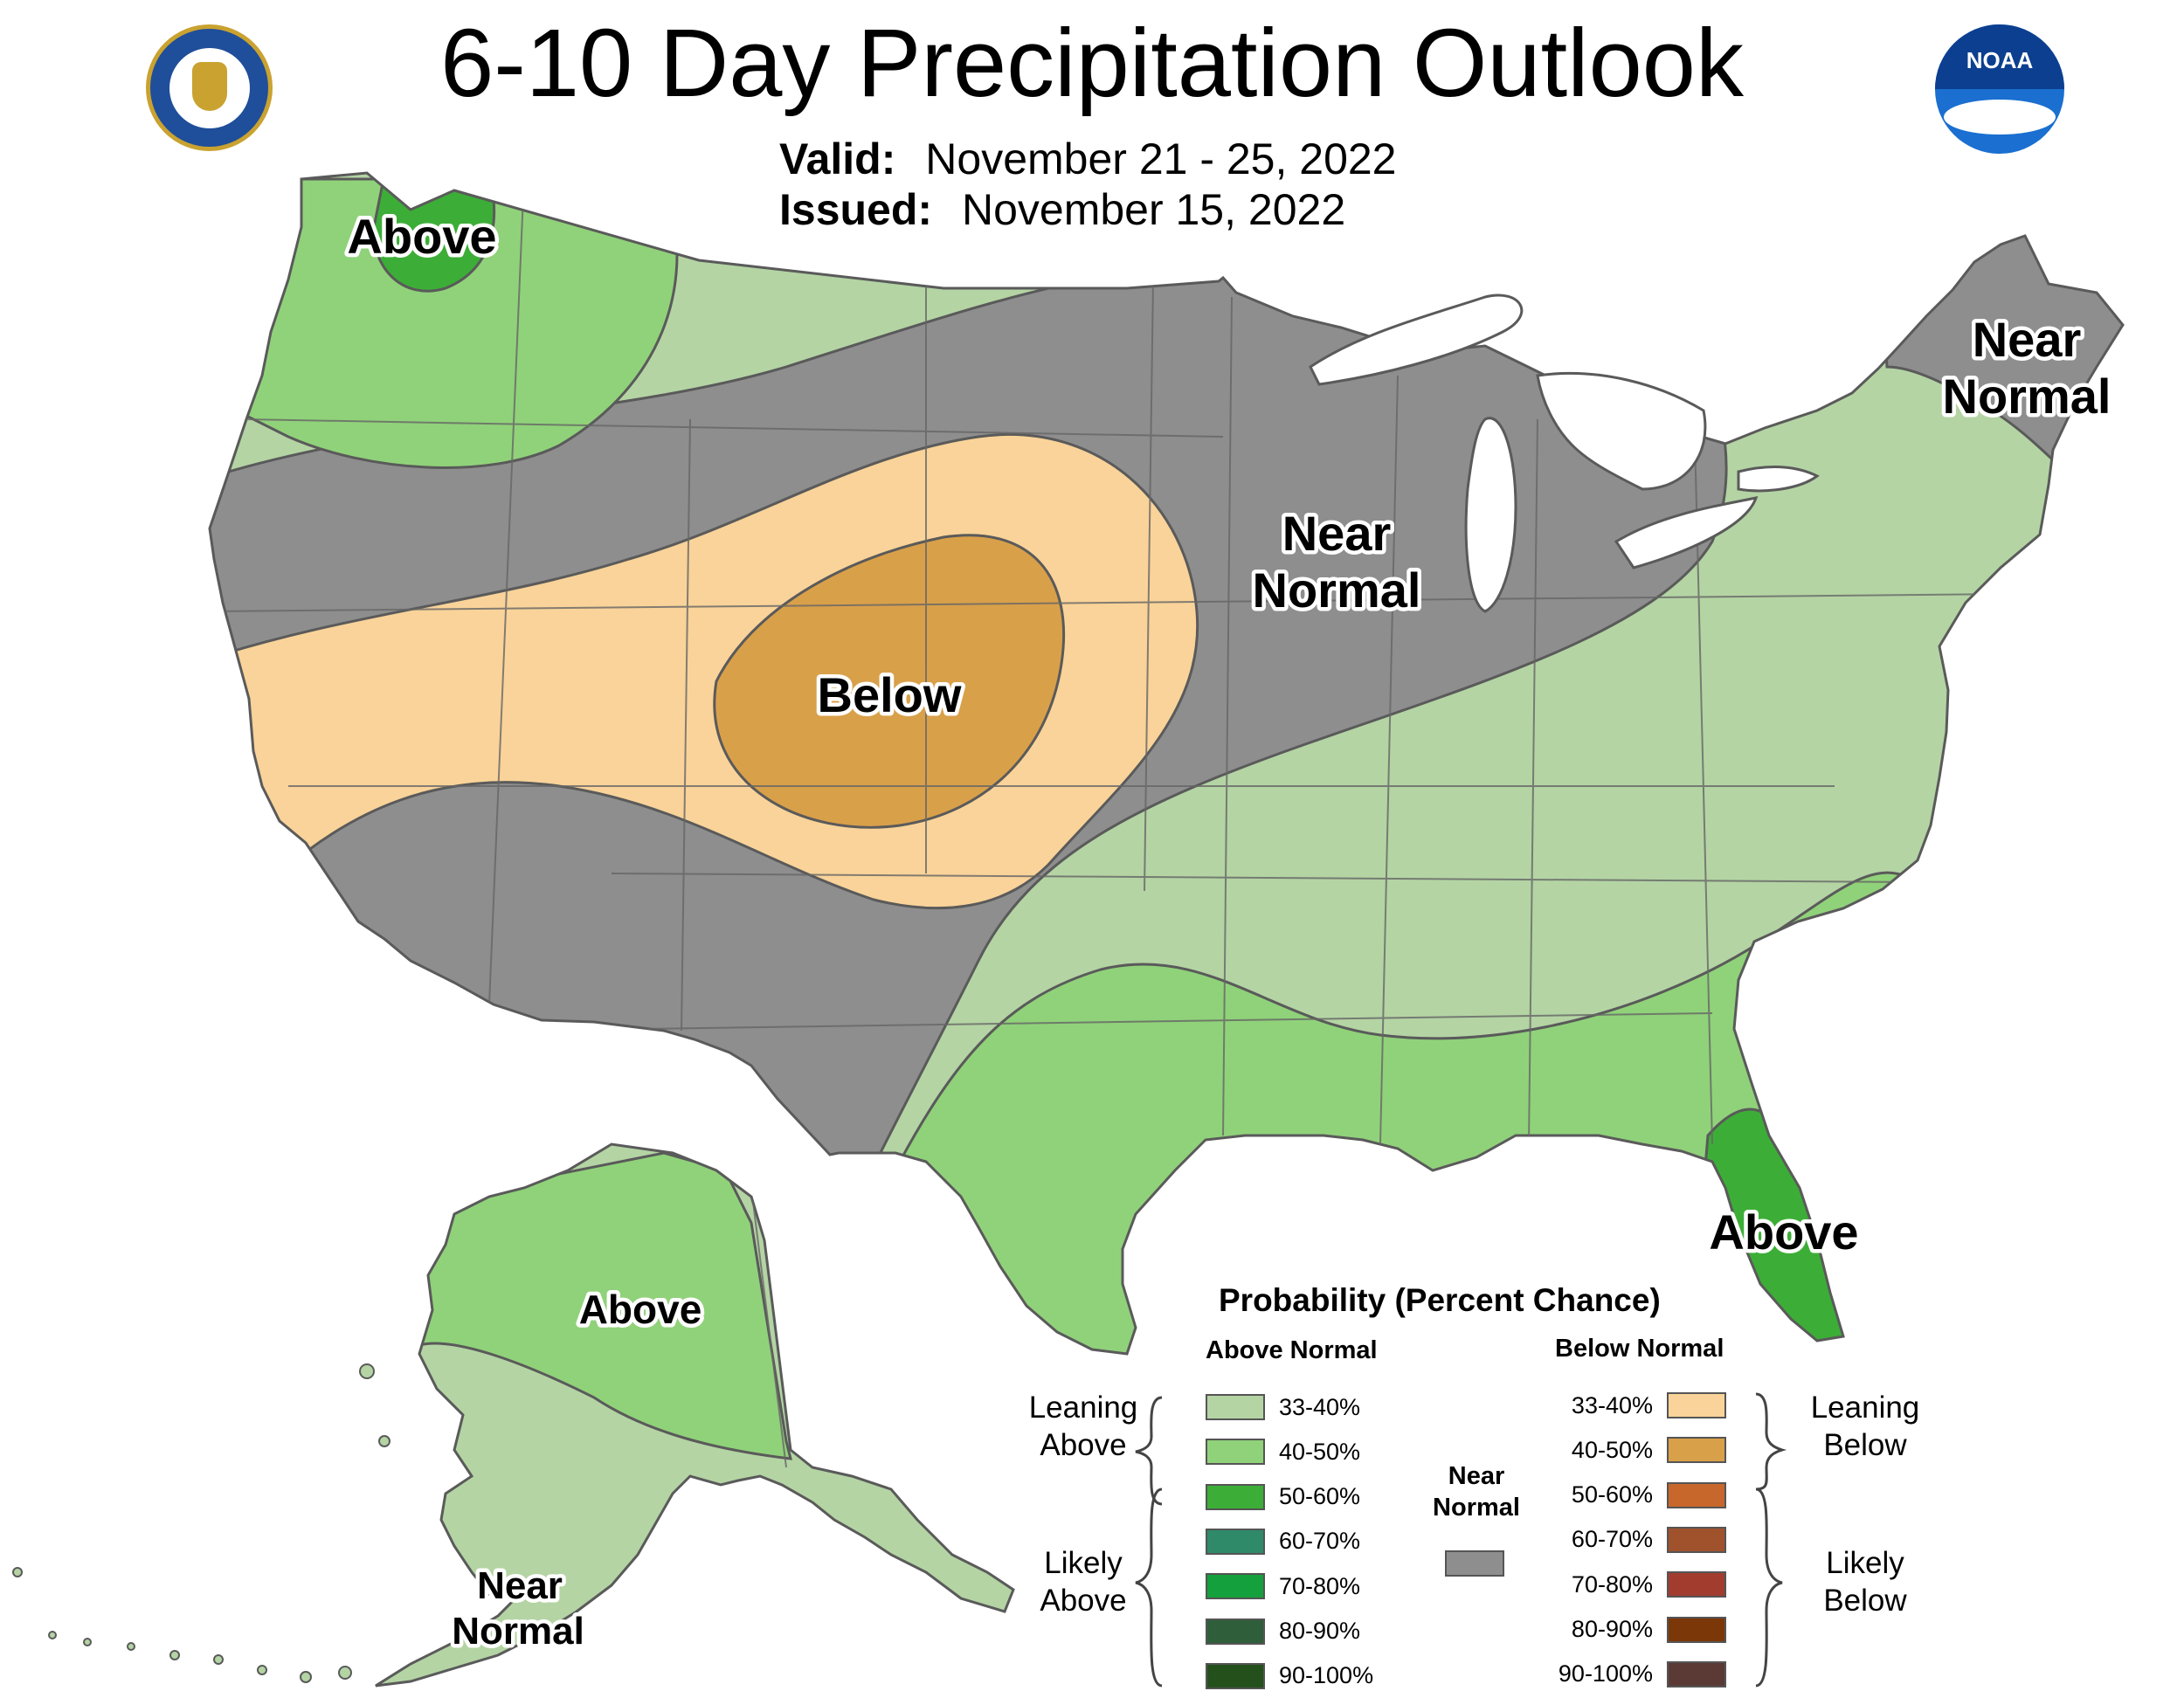 The height and width of the screenshot is (1691, 2184). I want to click on legend-below-row-1: 40-50%, so click(1686, 1450).